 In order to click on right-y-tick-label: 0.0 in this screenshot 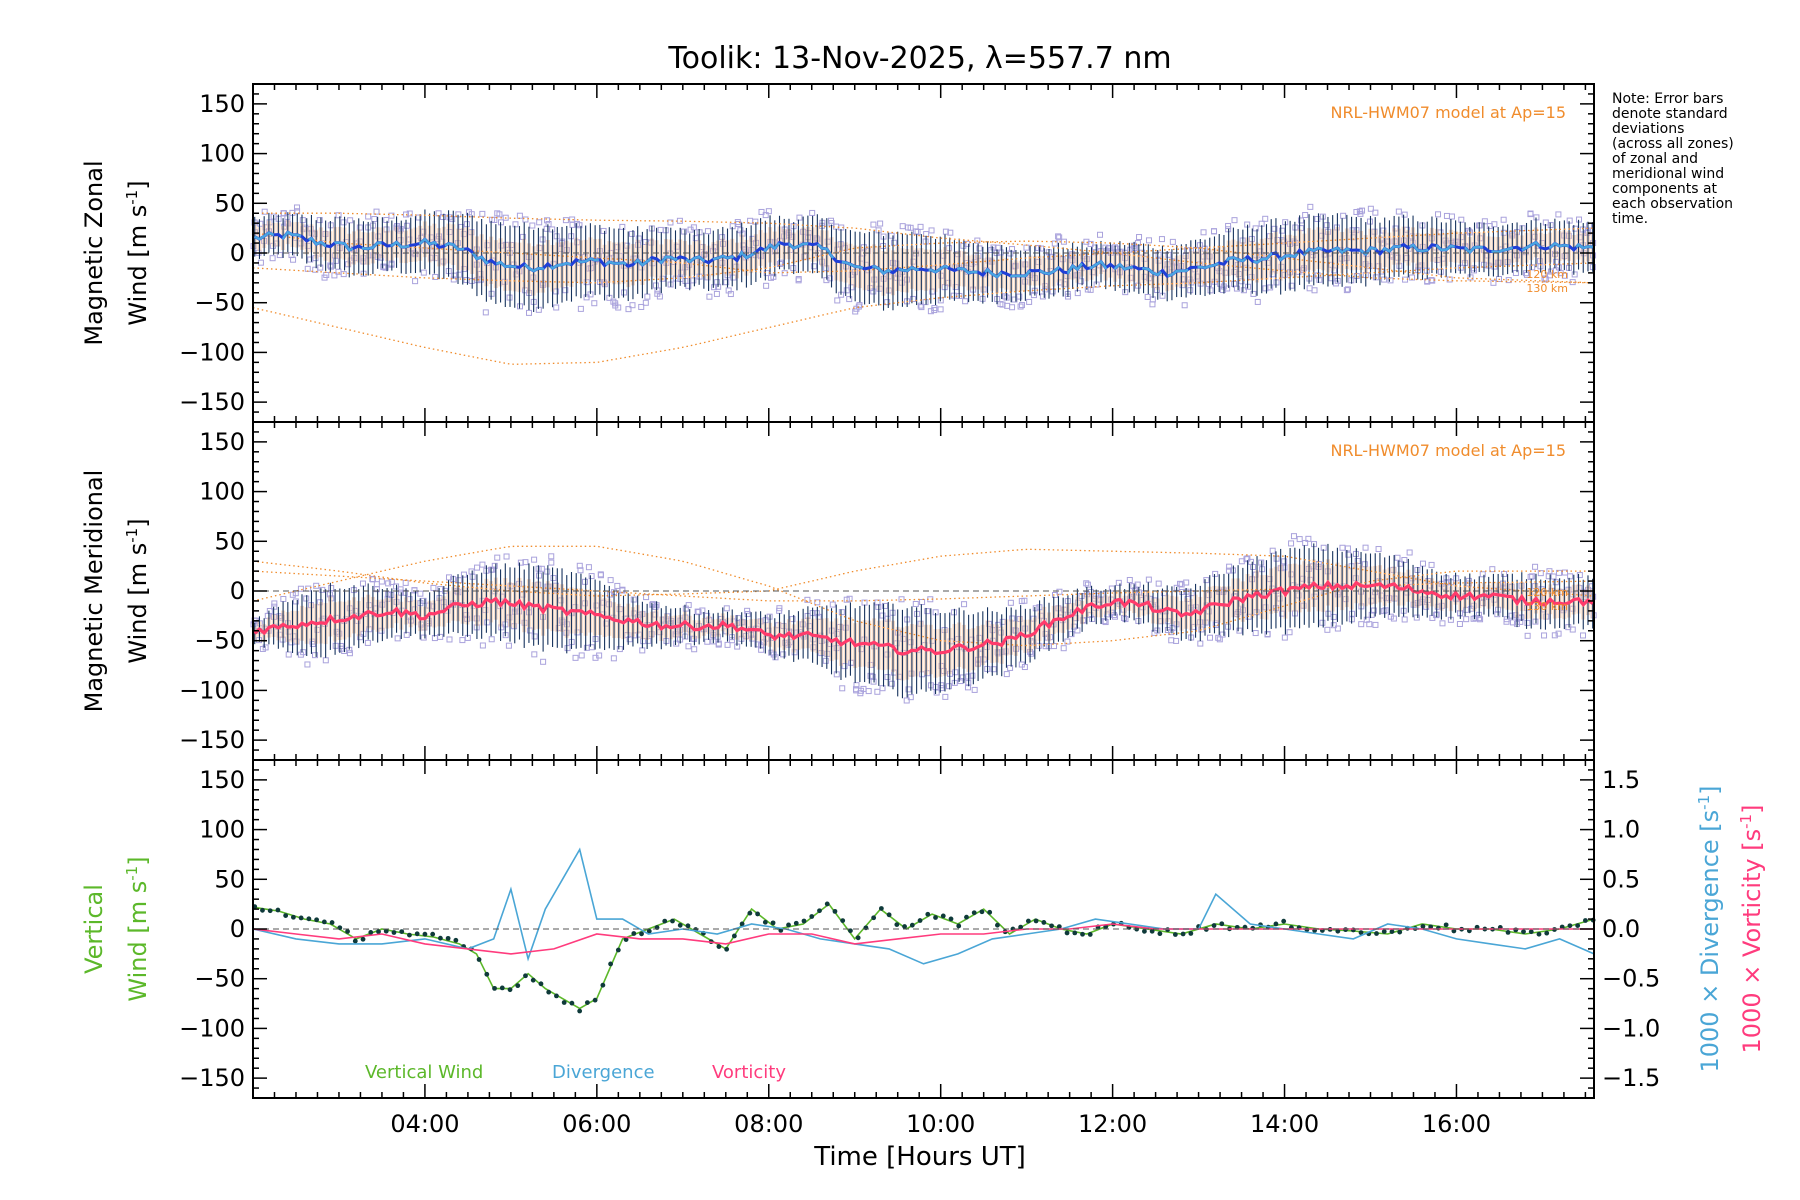, I will do `click(1621, 929)`.